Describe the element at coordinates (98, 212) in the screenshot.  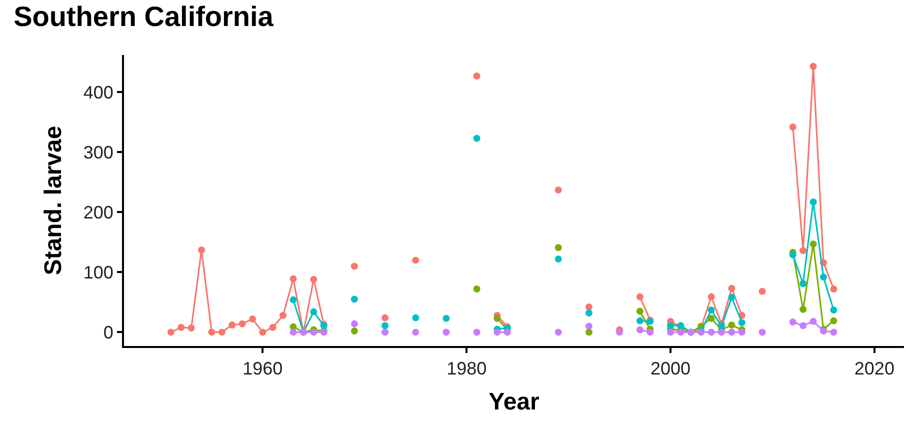
I see `y-tick-label: 200` at that location.